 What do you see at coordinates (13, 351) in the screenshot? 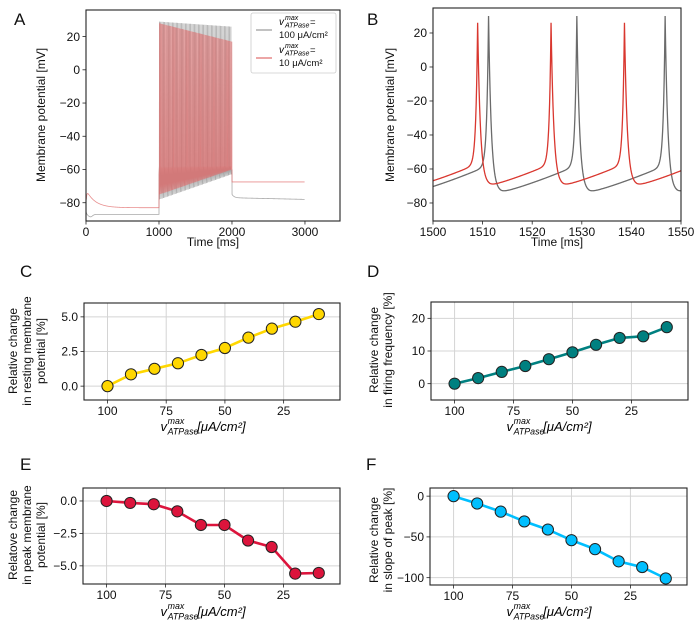
I see `y-axis-label: Relative change` at bounding box center [13, 351].